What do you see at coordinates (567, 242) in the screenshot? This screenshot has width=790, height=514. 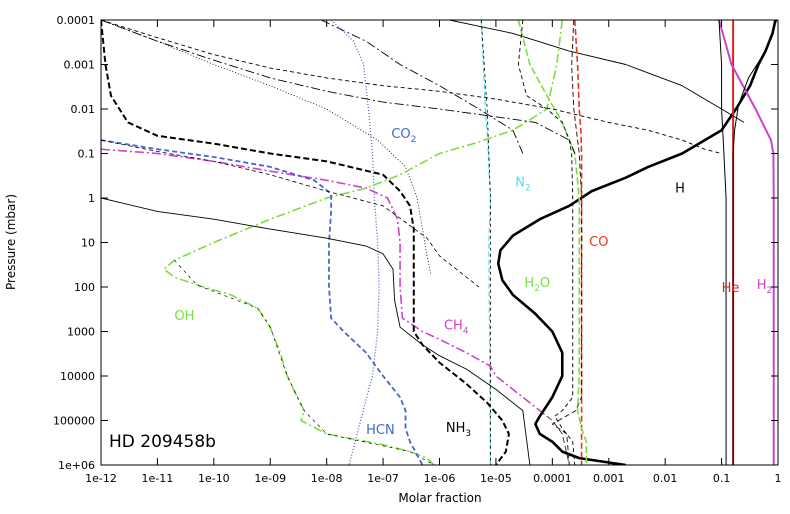 I see `series-line-co-black` at bounding box center [567, 242].